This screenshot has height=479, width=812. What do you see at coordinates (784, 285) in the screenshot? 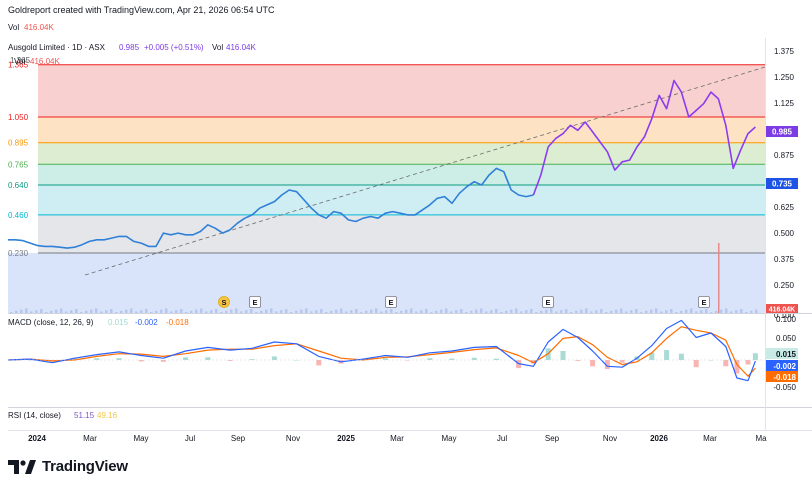
I see `price-axis-tick: 0.250` at bounding box center [784, 285].